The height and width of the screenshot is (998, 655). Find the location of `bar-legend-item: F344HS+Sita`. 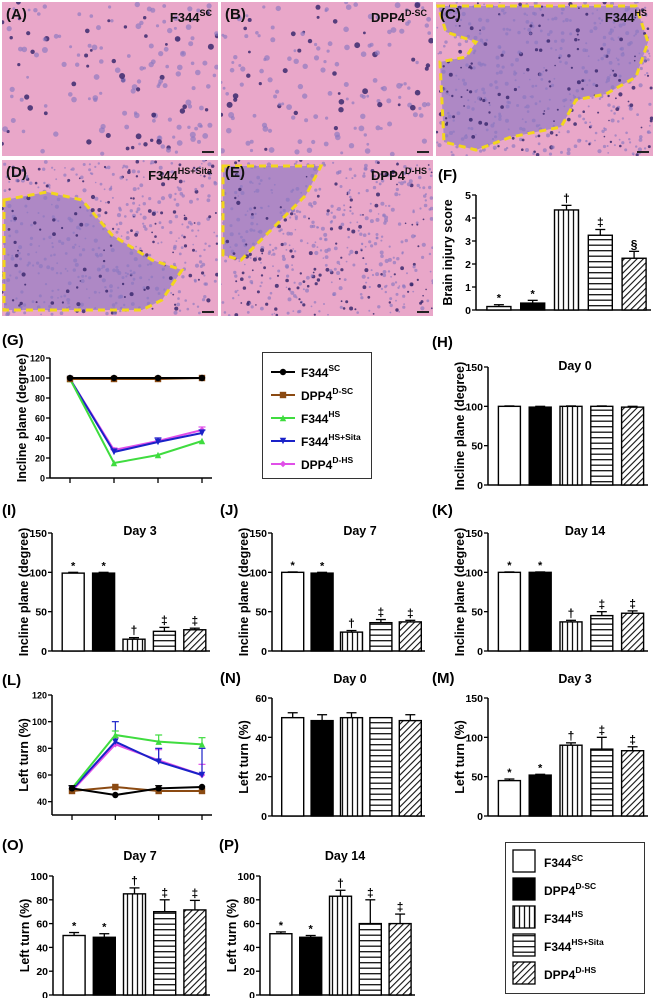

bar-legend-item: F344HS+Sita is located at coordinates (558, 945).